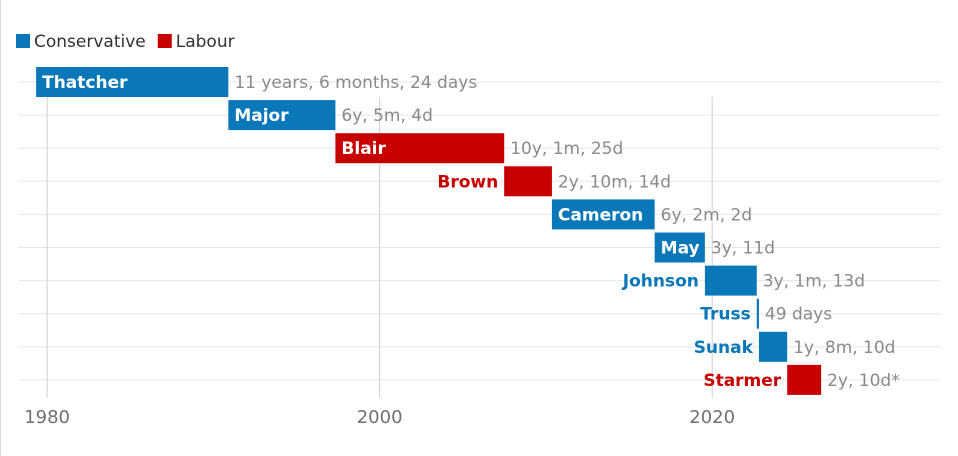 Image resolution: width=958 pixels, height=456 pixels. I want to click on duration-label: 3y, 11d, so click(743, 249).